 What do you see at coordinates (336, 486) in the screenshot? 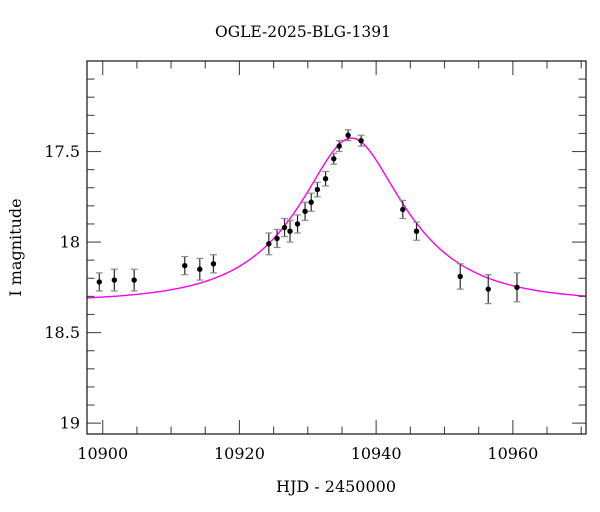
I see `x-axis-label: HJD - 2450000` at bounding box center [336, 486].